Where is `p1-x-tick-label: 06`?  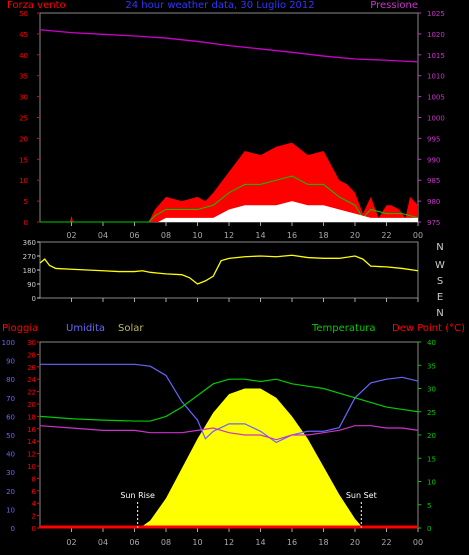 p1-x-tick-label: 06 is located at coordinates (134, 235).